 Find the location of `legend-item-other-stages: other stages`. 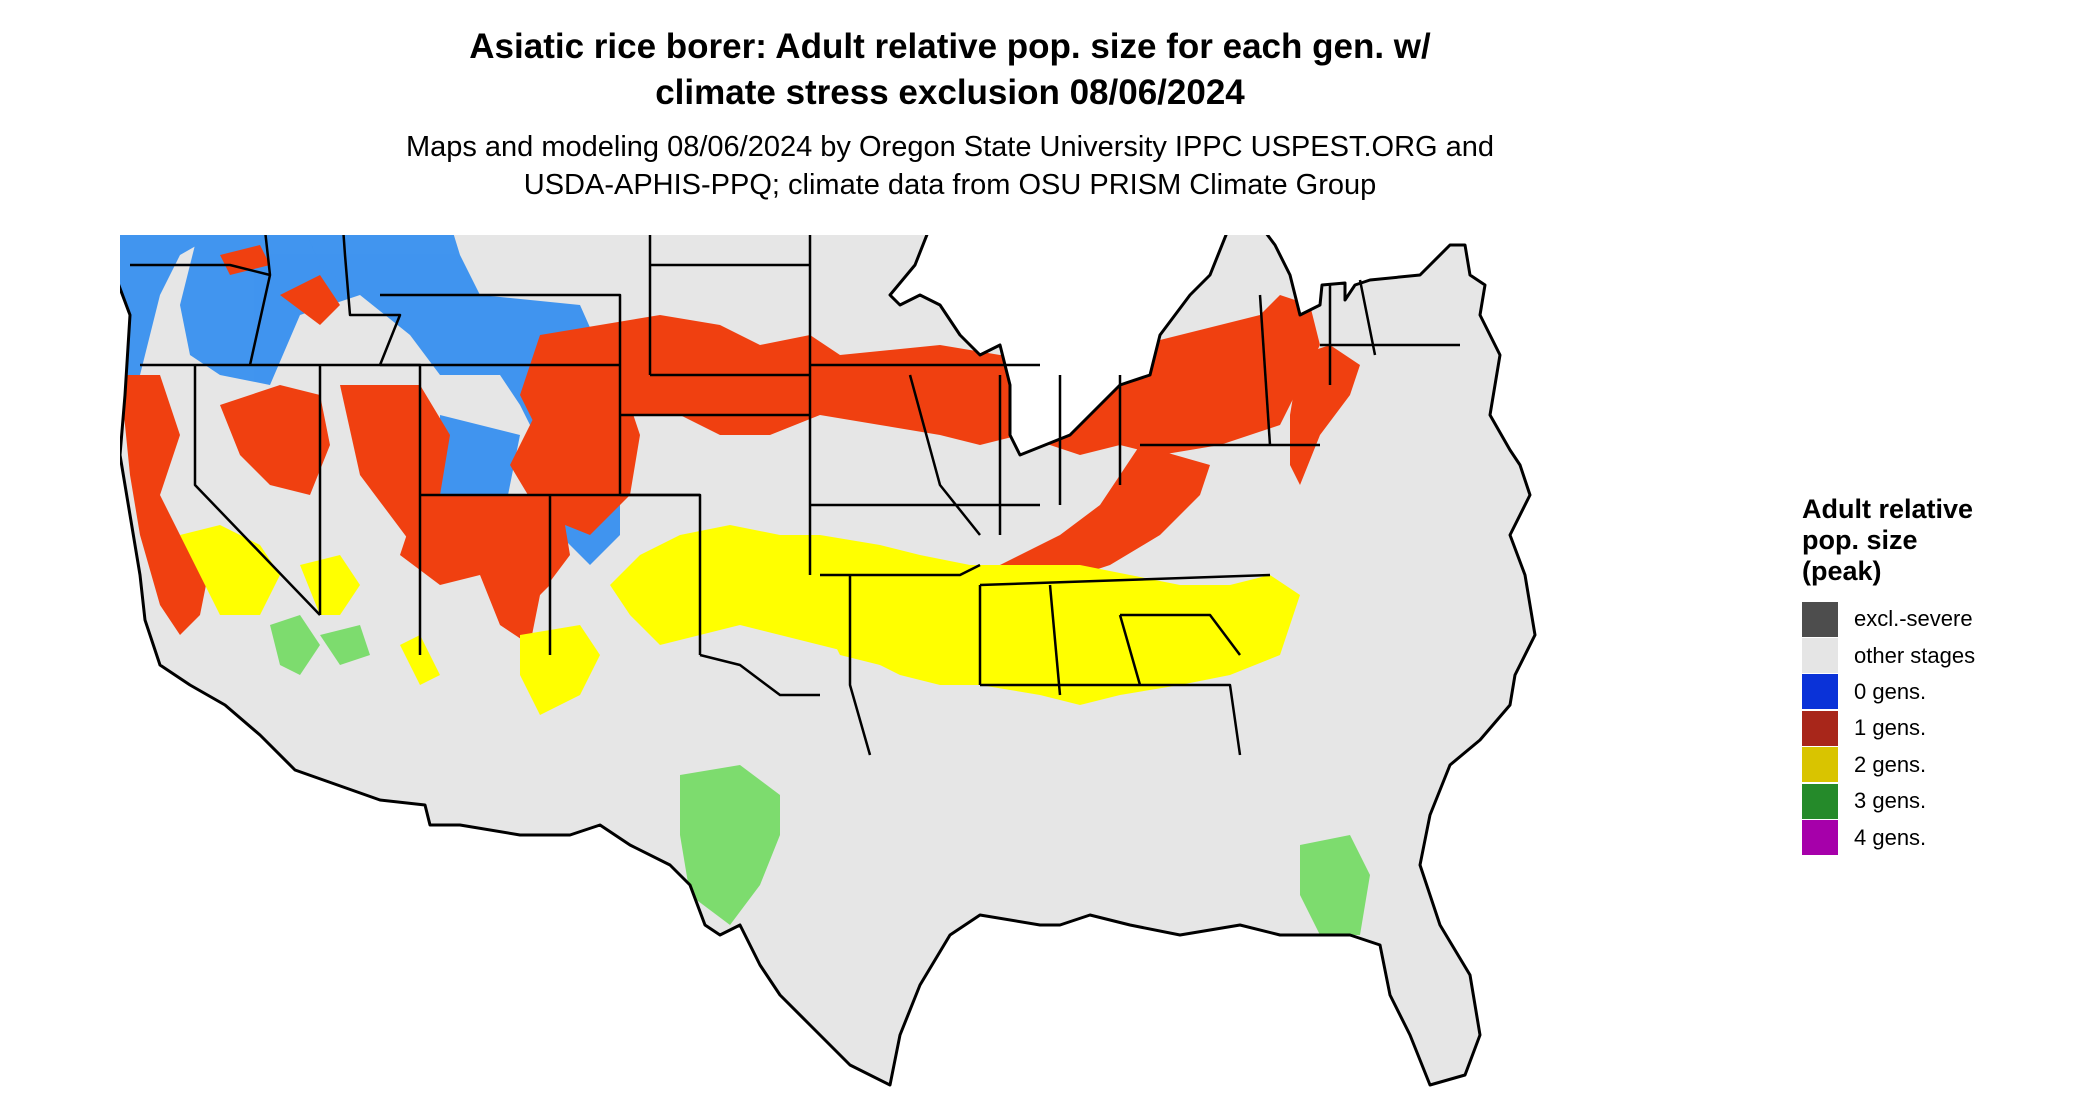

legend-item-other-stages: other stages is located at coordinates (1947, 655).